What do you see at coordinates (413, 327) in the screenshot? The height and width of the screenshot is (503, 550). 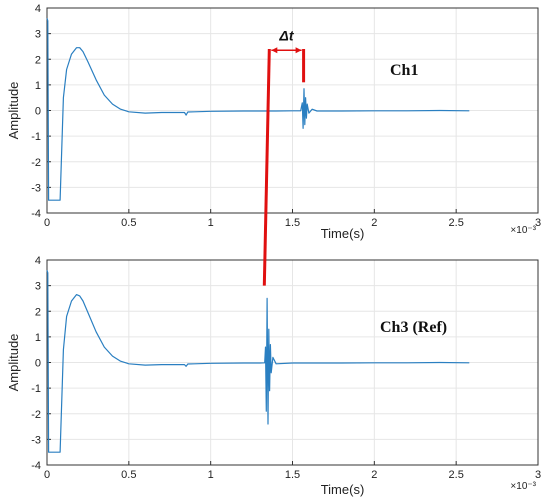 I see `channel-label: Ch3 (Ref)` at bounding box center [413, 327].